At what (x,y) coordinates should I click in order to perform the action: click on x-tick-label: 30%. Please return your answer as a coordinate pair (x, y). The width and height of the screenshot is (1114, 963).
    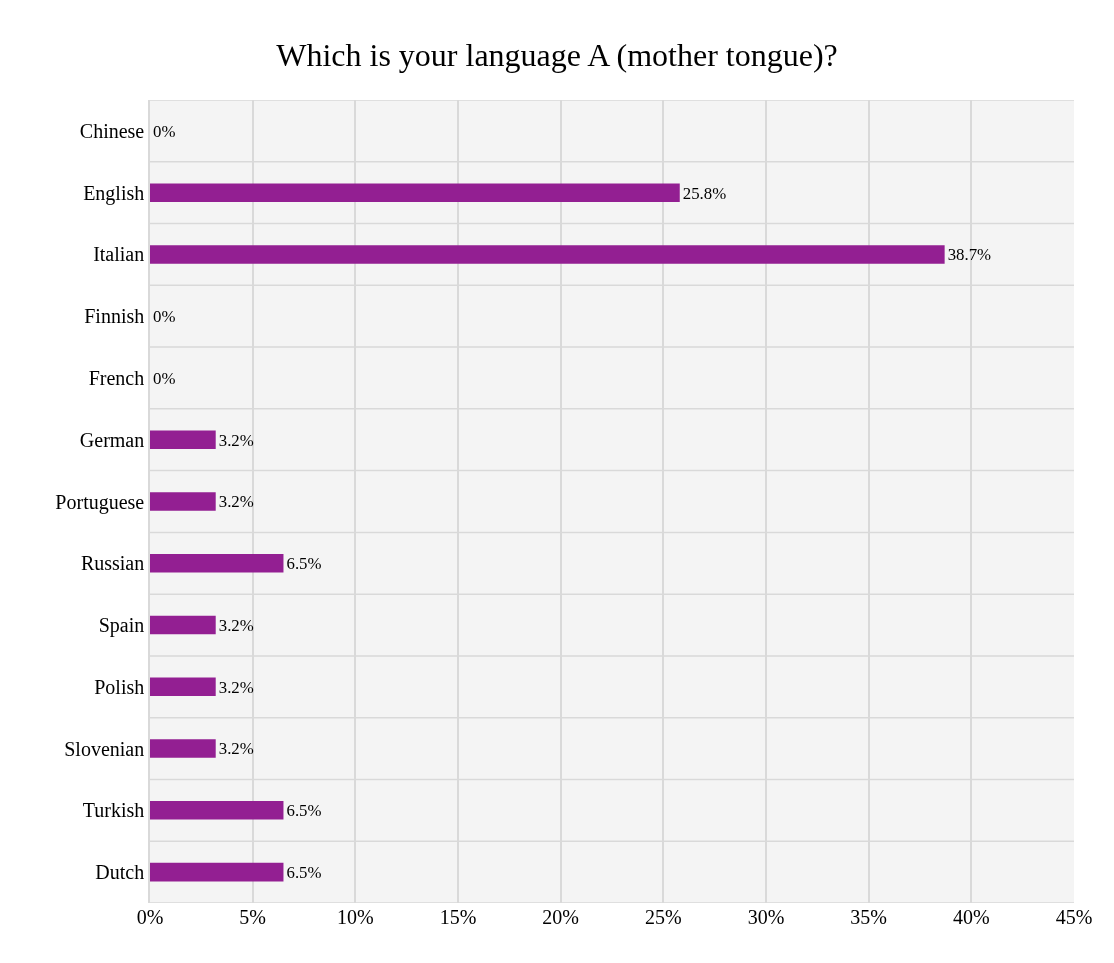
    Looking at the image, I should click on (766, 917).